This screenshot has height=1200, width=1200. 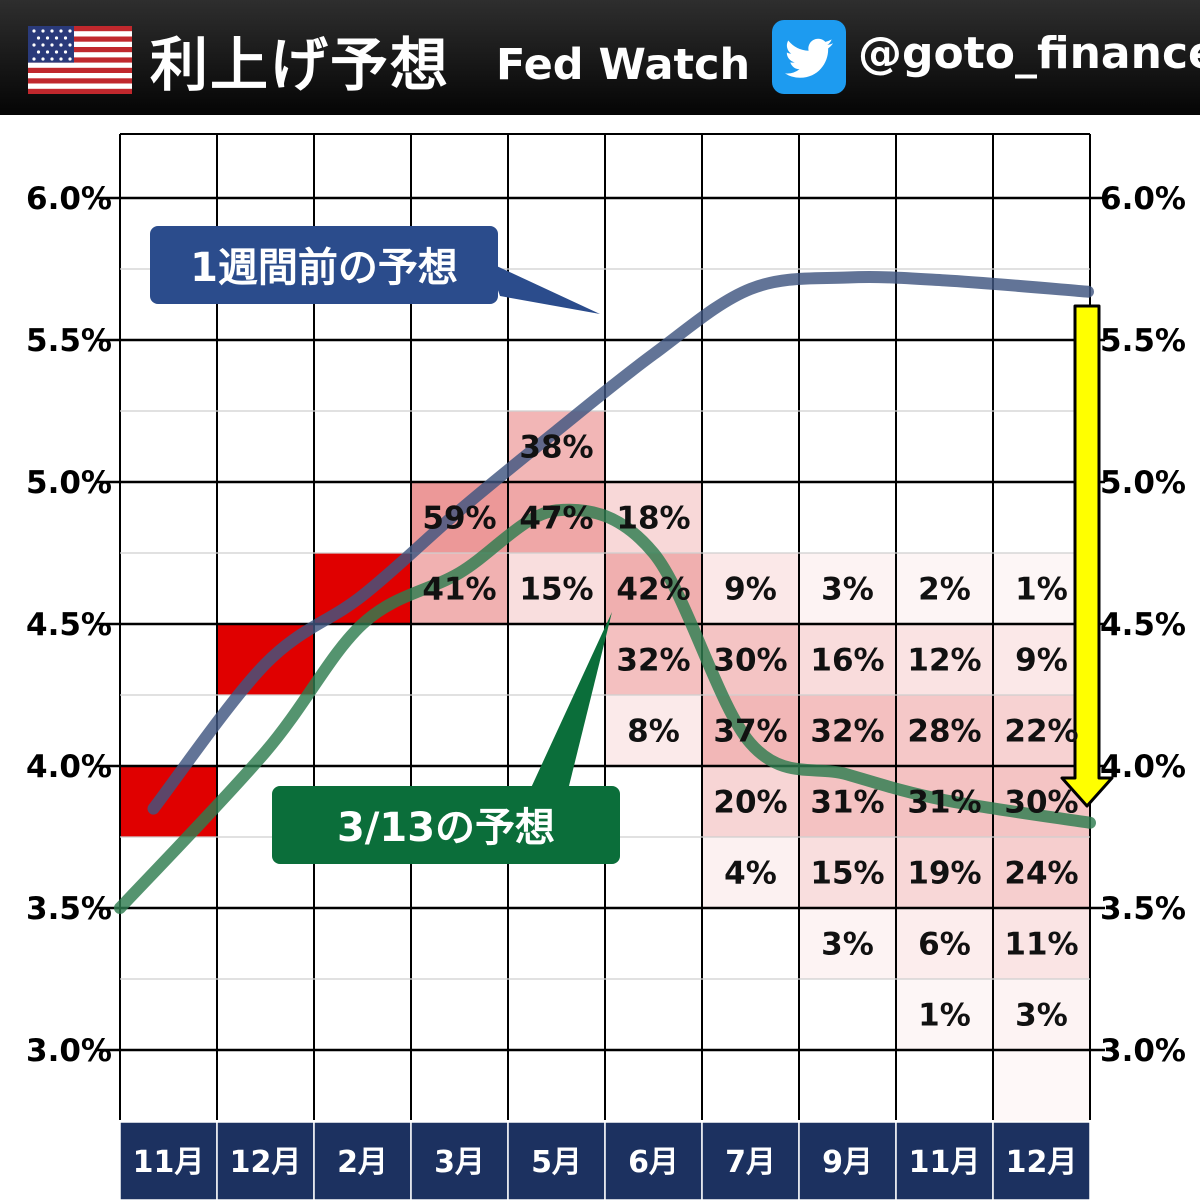 What do you see at coordinates (69, 199) in the screenshot?
I see `y-tick-label-left: 6.0%` at bounding box center [69, 199].